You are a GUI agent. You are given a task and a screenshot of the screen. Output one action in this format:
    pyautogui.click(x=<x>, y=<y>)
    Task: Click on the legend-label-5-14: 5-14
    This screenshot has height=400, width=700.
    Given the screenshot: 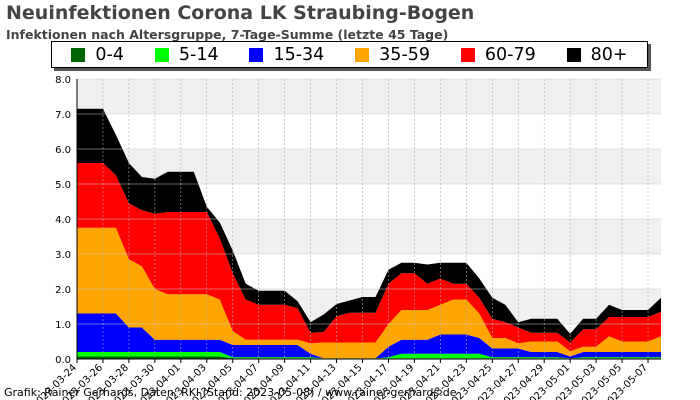 What is the action you would take?
    pyautogui.click(x=198, y=54)
    